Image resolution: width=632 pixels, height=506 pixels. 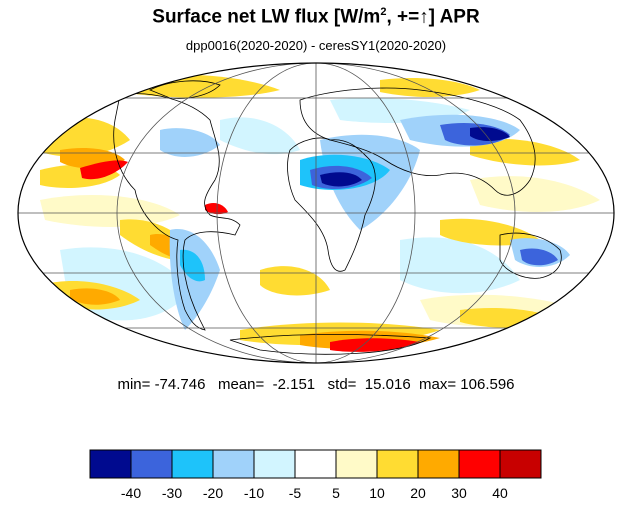 What do you see at coordinates (131, 493) in the screenshot?
I see `colorbar-tick-label: -40` at bounding box center [131, 493].